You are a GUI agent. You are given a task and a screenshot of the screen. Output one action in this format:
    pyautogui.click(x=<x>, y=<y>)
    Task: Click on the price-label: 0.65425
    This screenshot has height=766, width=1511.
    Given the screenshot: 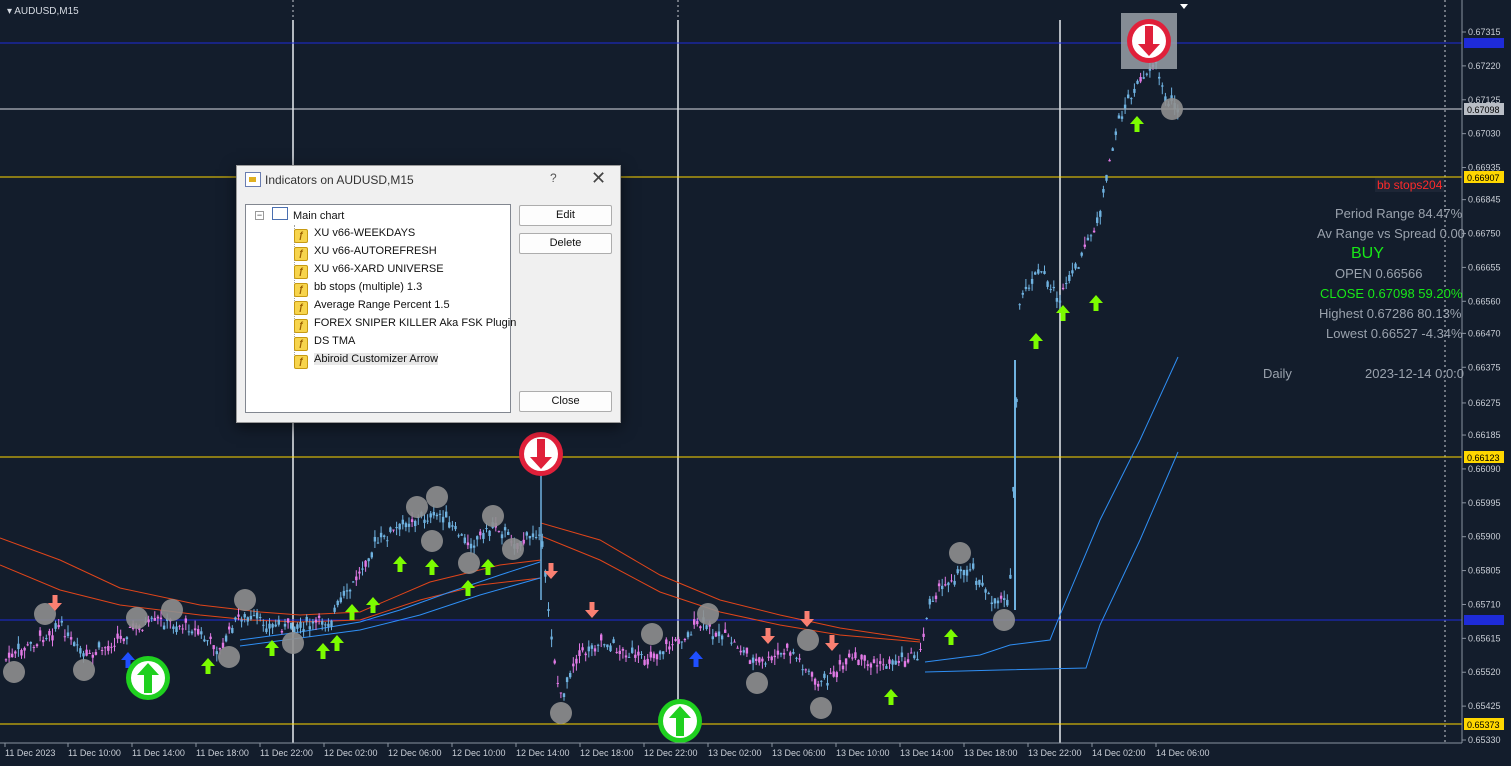 What is the action you would take?
    pyautogui.click(x=1484, y=706)
    